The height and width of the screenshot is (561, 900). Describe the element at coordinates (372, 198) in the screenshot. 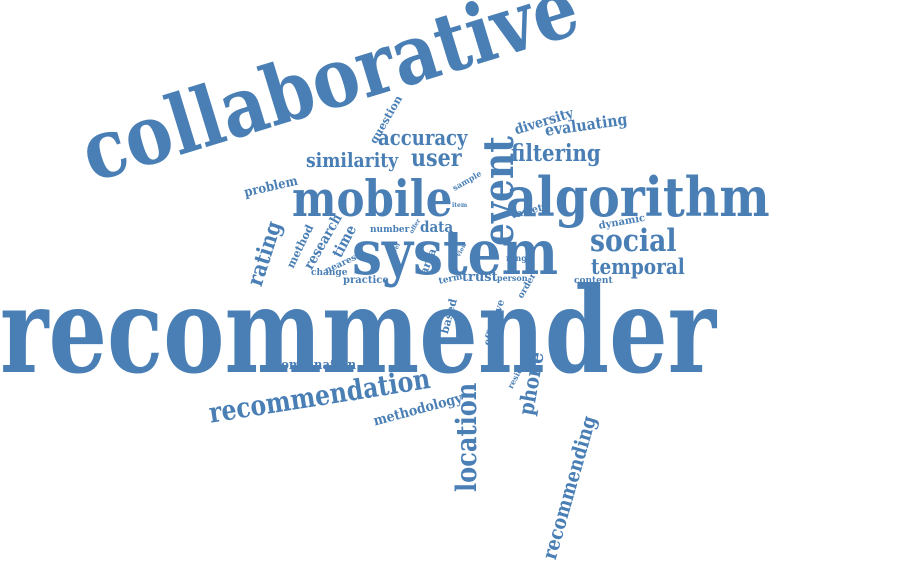

I see `word-mobile: mobile` at that location.